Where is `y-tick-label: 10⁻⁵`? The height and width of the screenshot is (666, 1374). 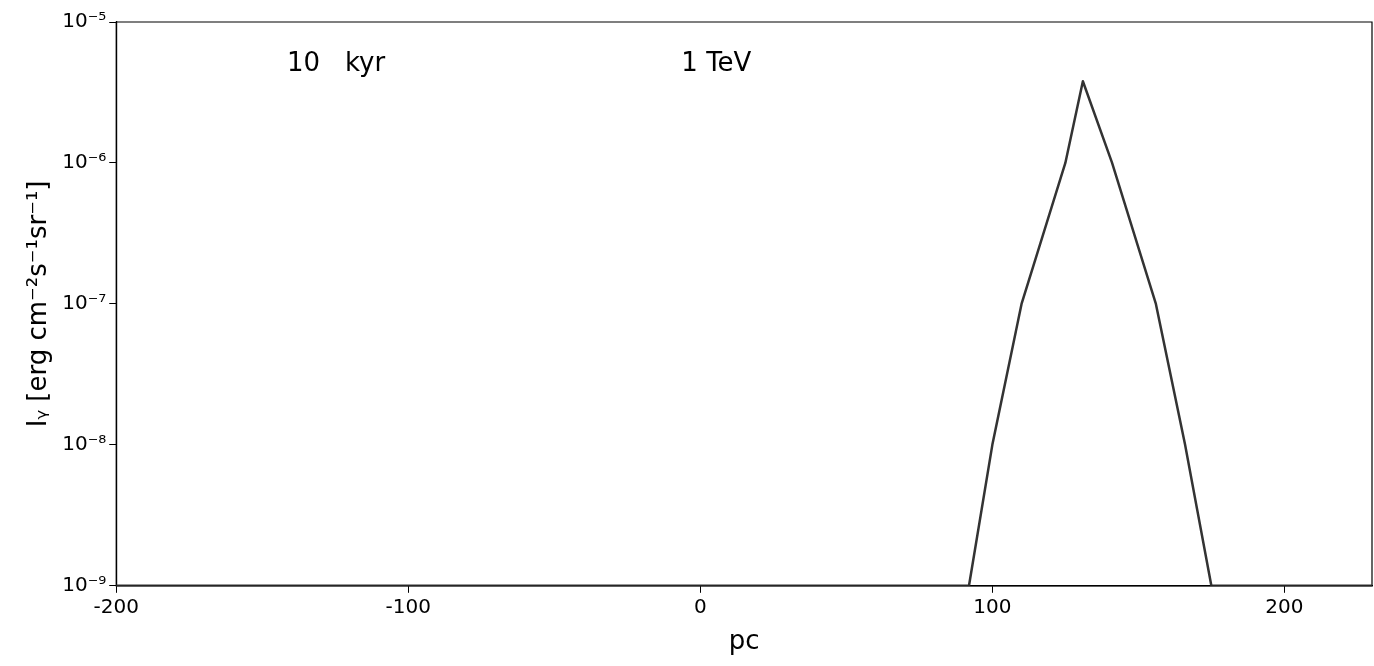 y-tick-label: 10⁻⁵ is located at coordinates (84, 20).